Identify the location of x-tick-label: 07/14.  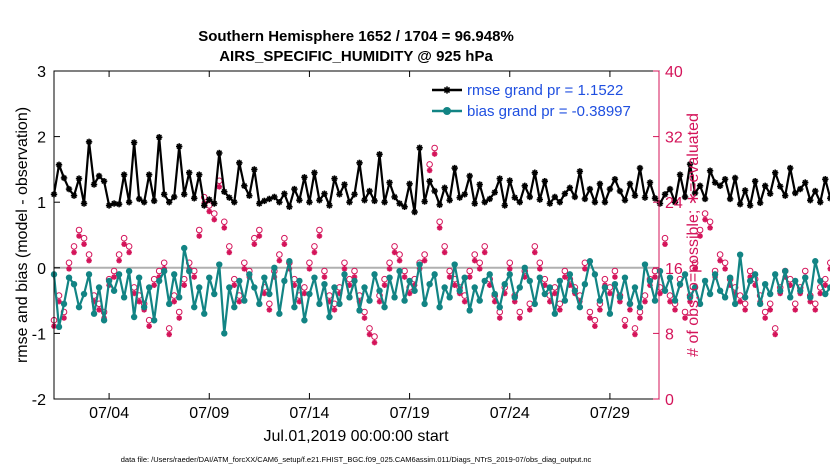
(309, 413).